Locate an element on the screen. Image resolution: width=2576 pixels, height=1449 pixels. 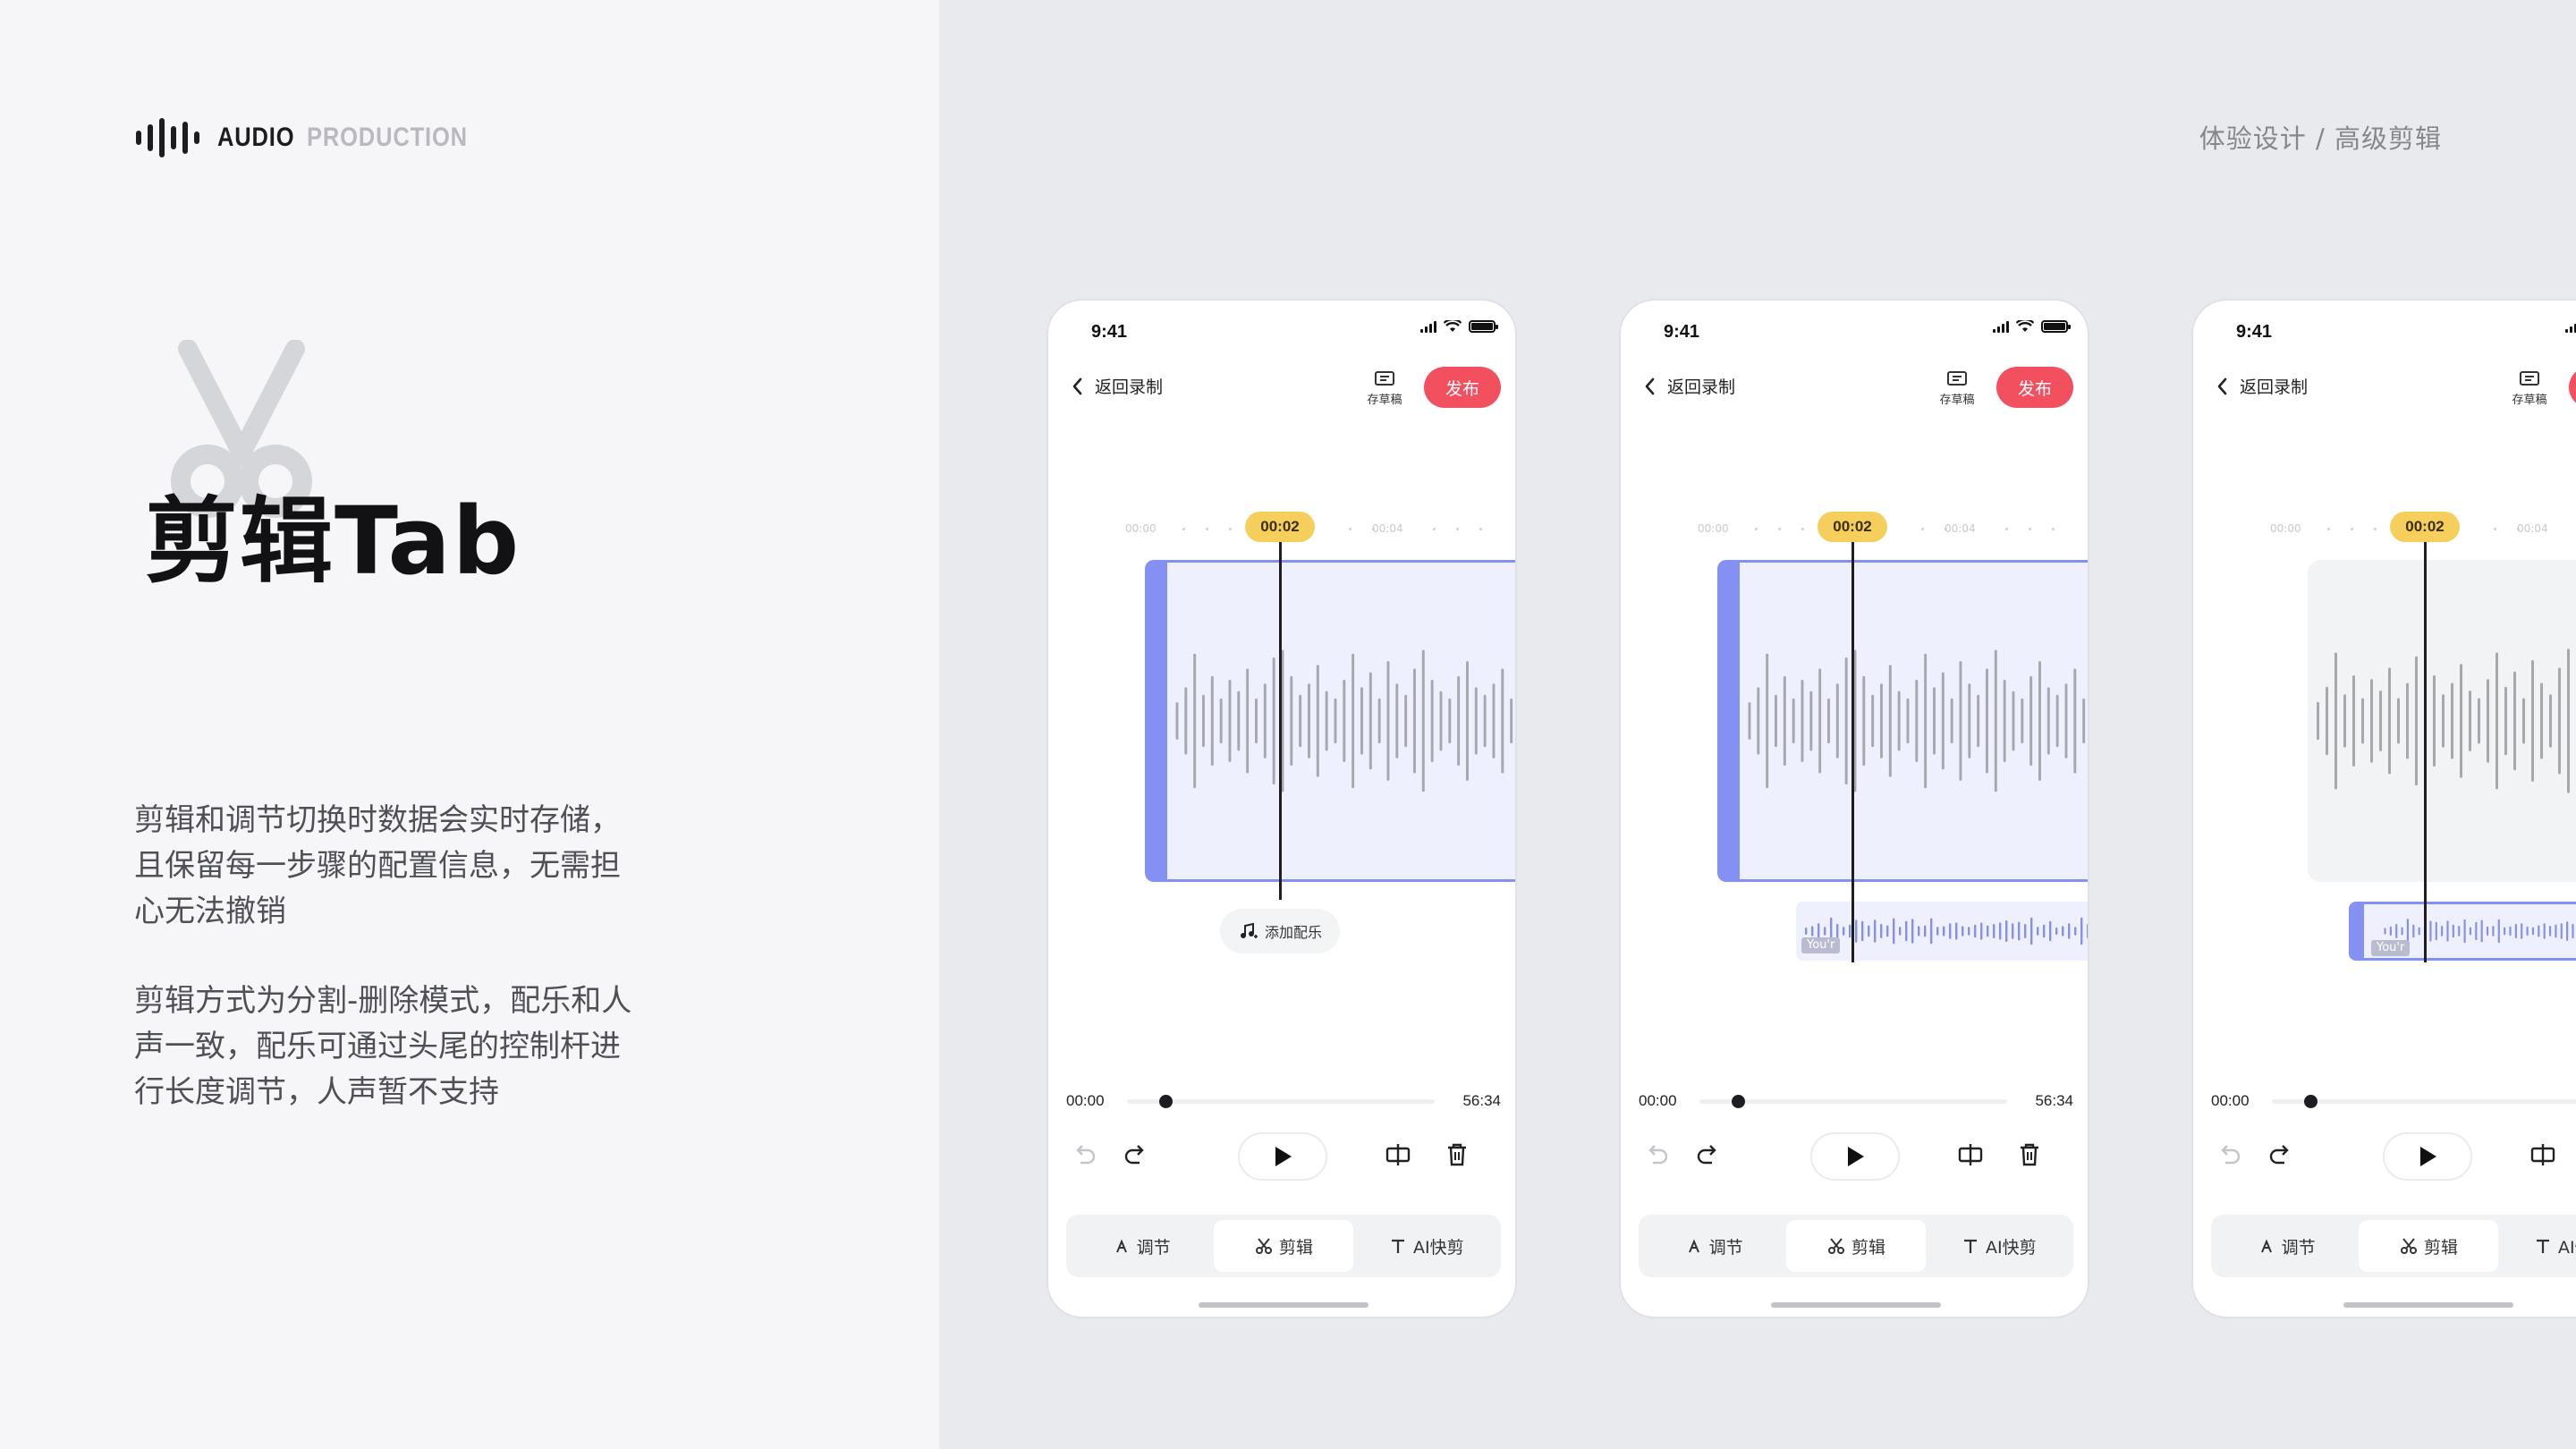
adjust-icon is located at coordinates (2266, 1246).